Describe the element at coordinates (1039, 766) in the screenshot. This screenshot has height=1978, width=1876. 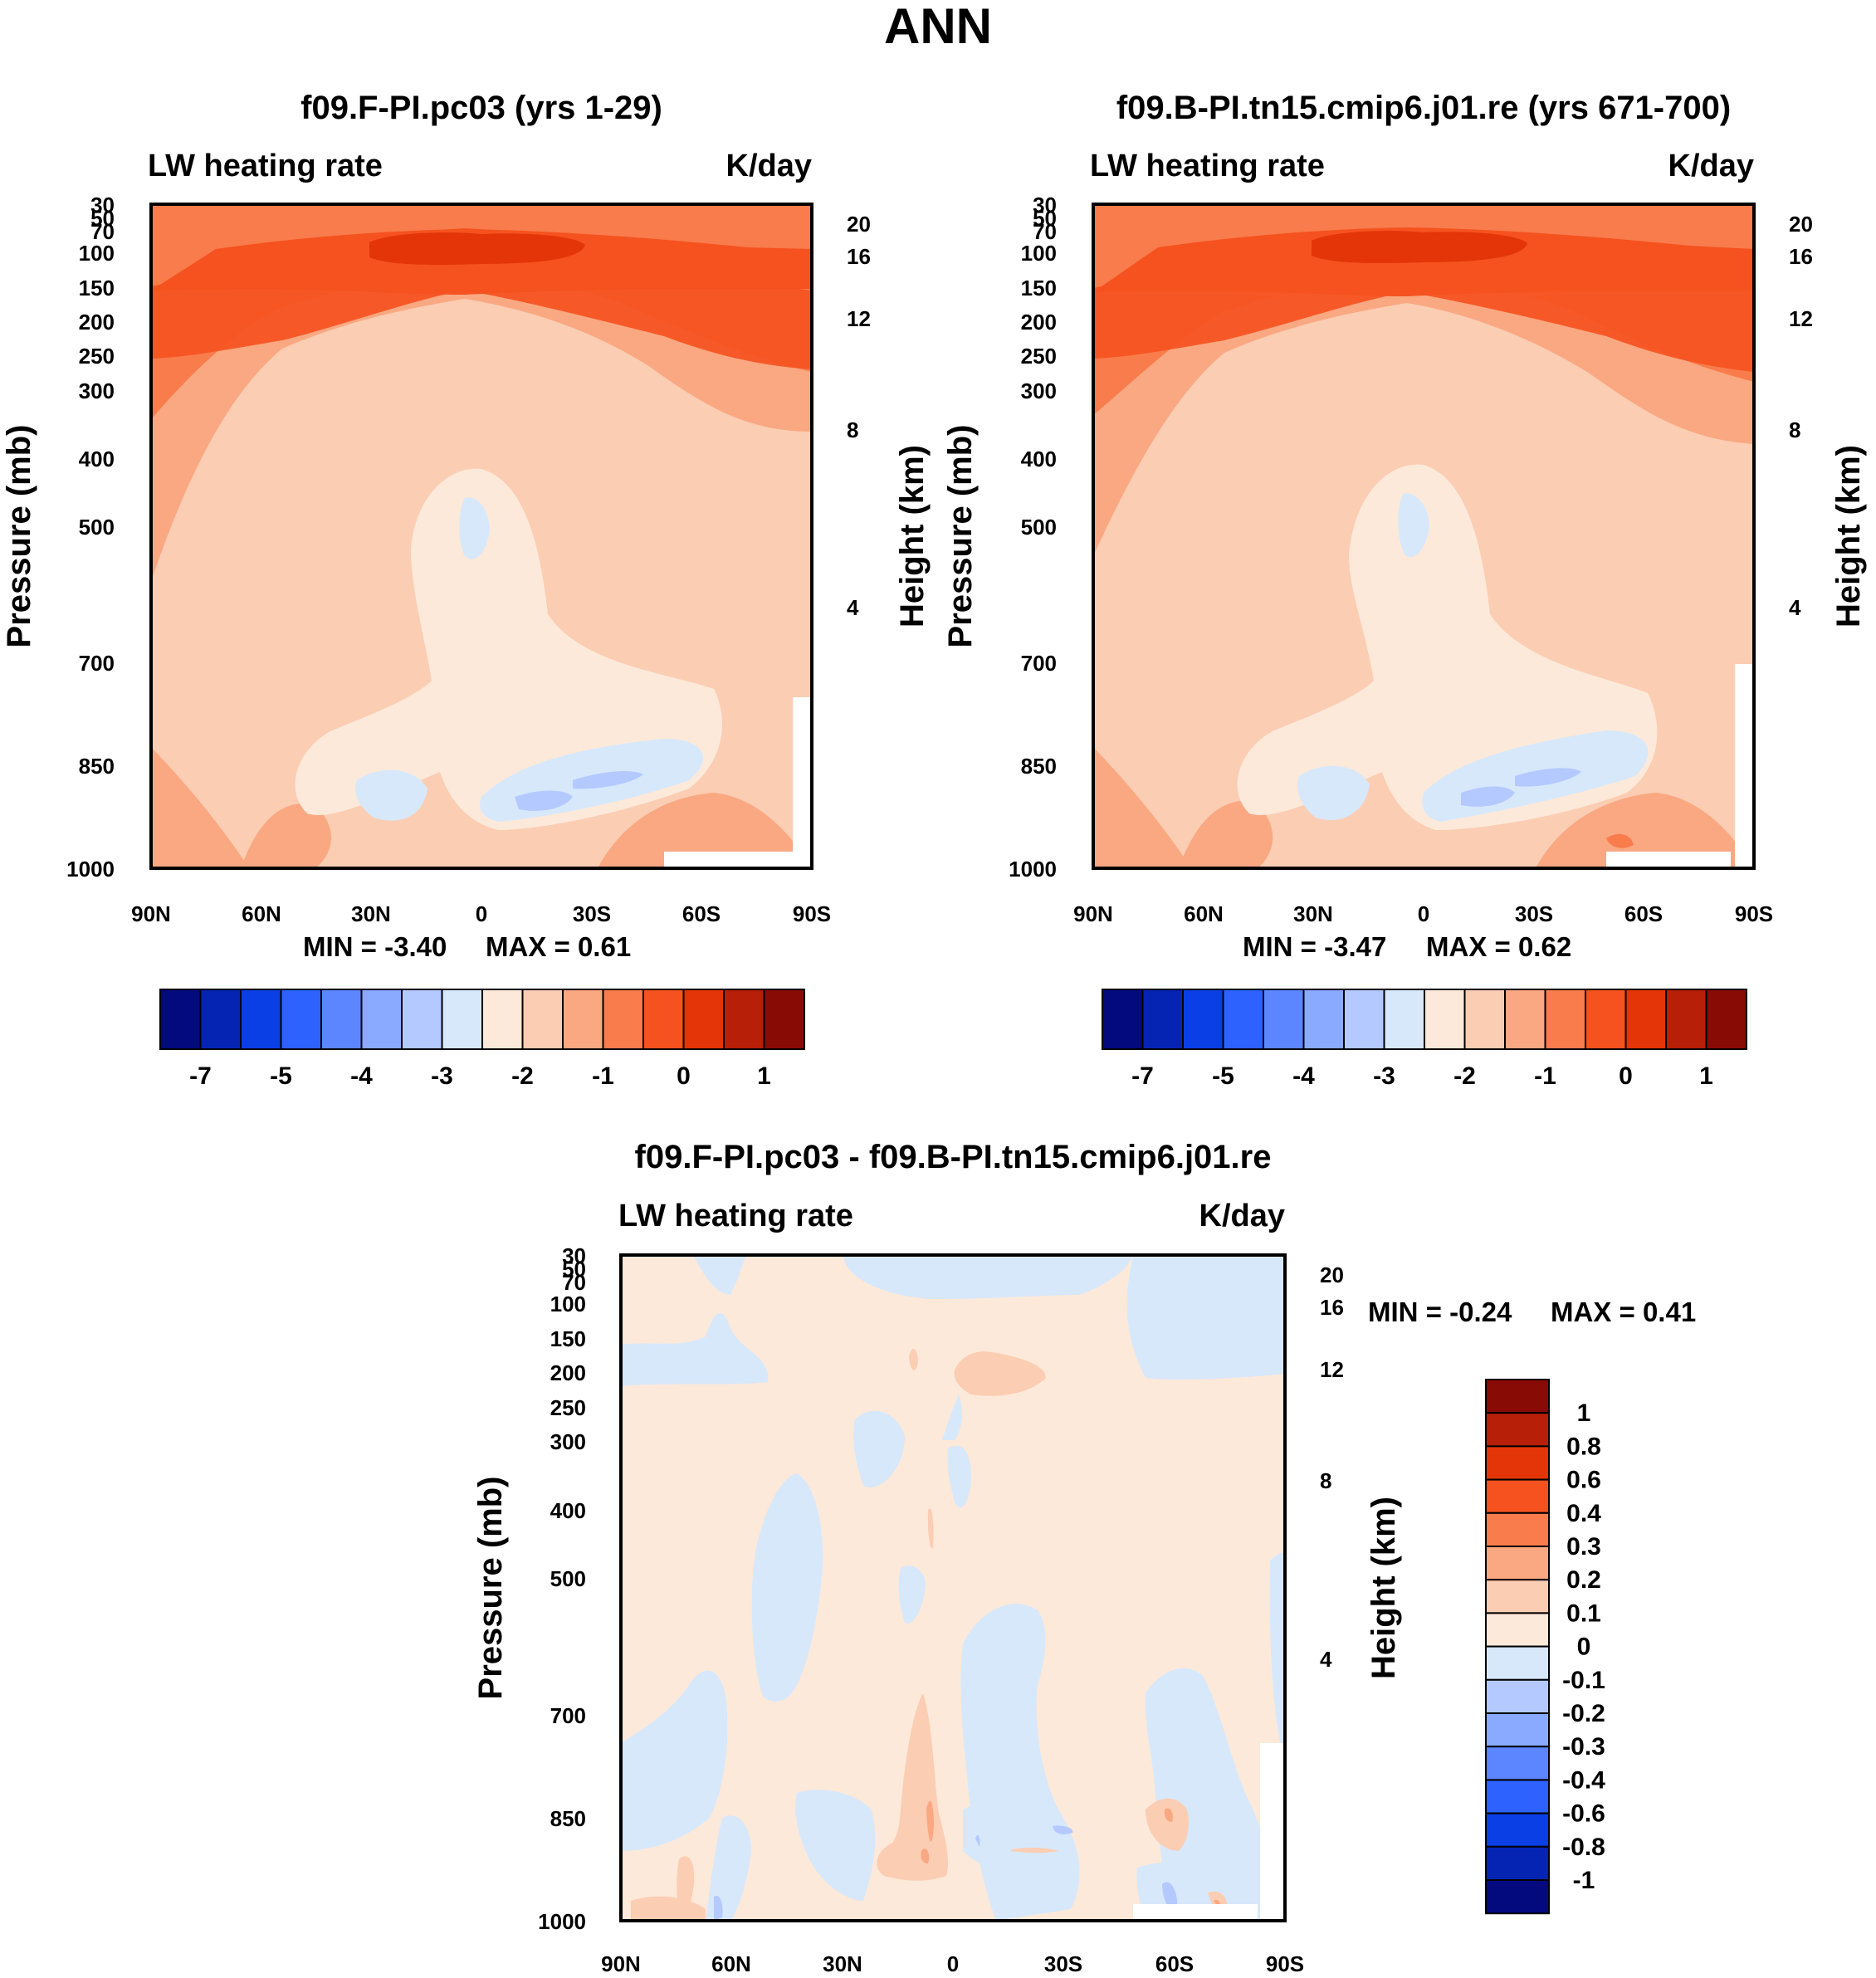
I see `y-tick-label: 850` at that location.